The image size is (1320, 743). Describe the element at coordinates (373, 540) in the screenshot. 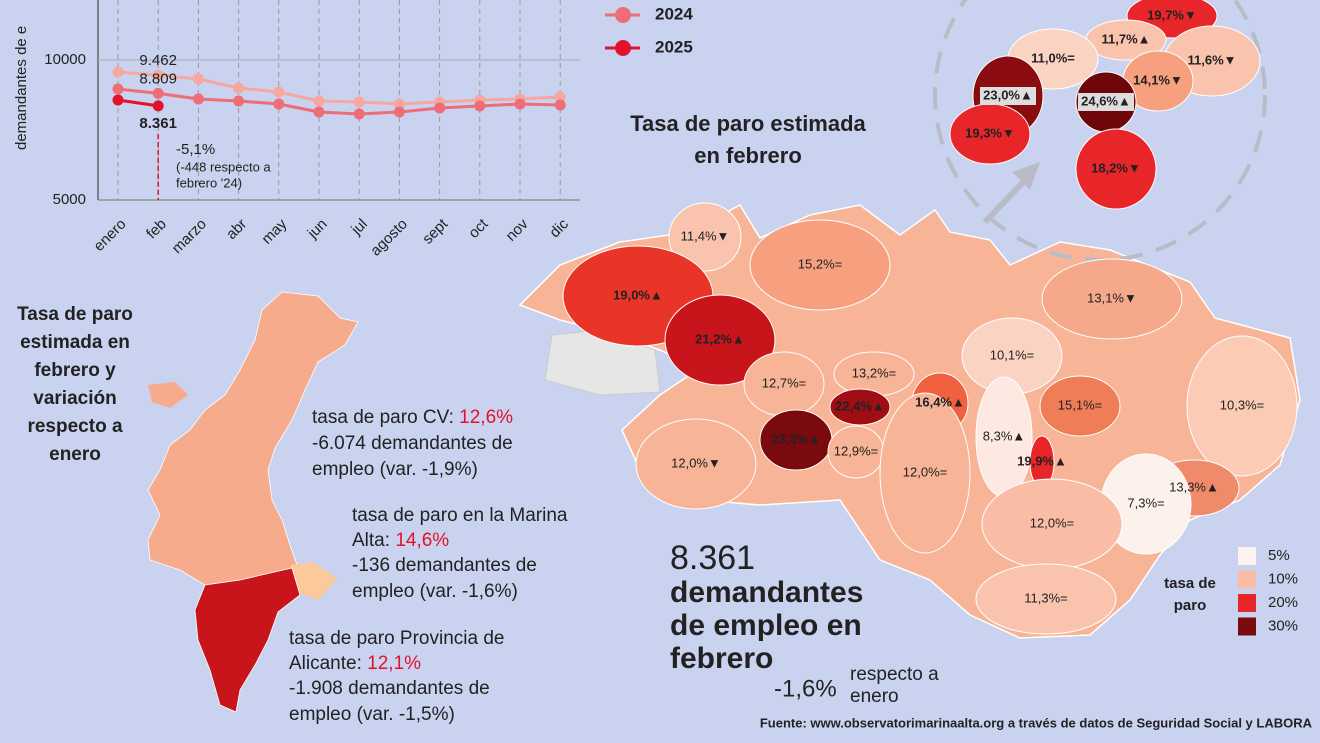

I see `stat-label: Alta:` at that location.